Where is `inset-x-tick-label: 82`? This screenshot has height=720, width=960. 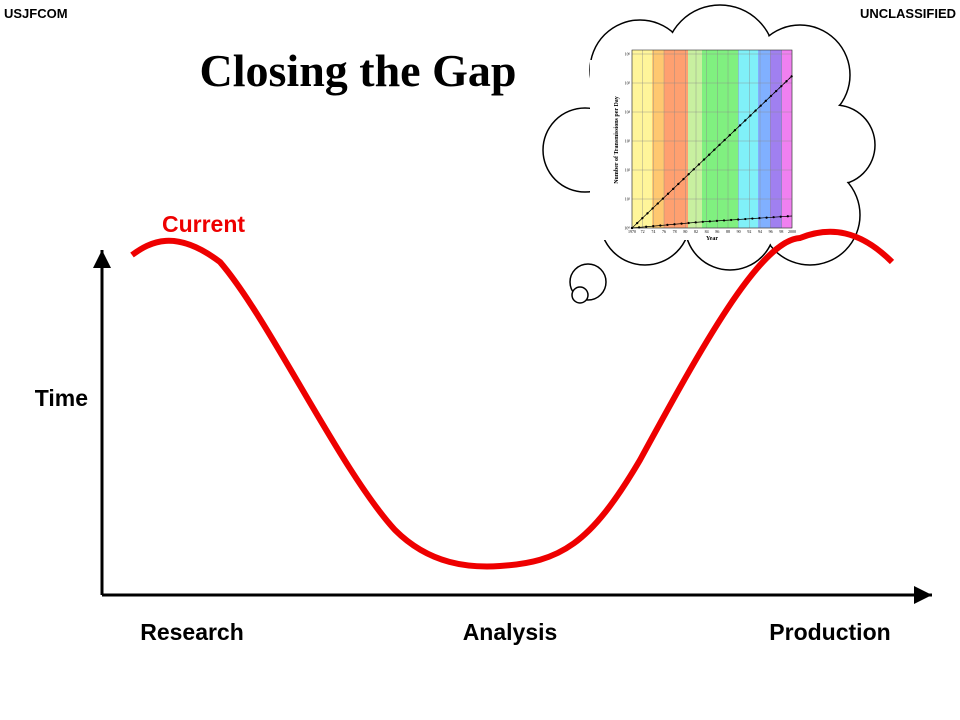
inset-x-tick-label: 82 is located at coordinates (696, 231).